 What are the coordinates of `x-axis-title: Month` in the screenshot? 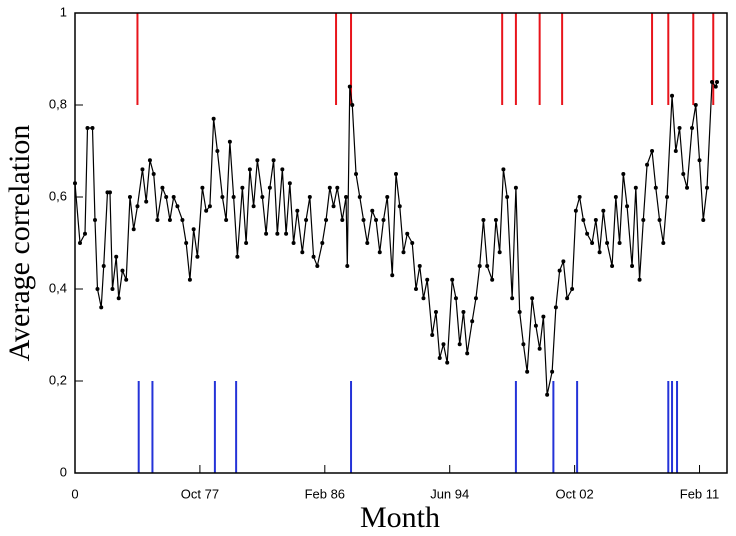 It's located at (400, 517).